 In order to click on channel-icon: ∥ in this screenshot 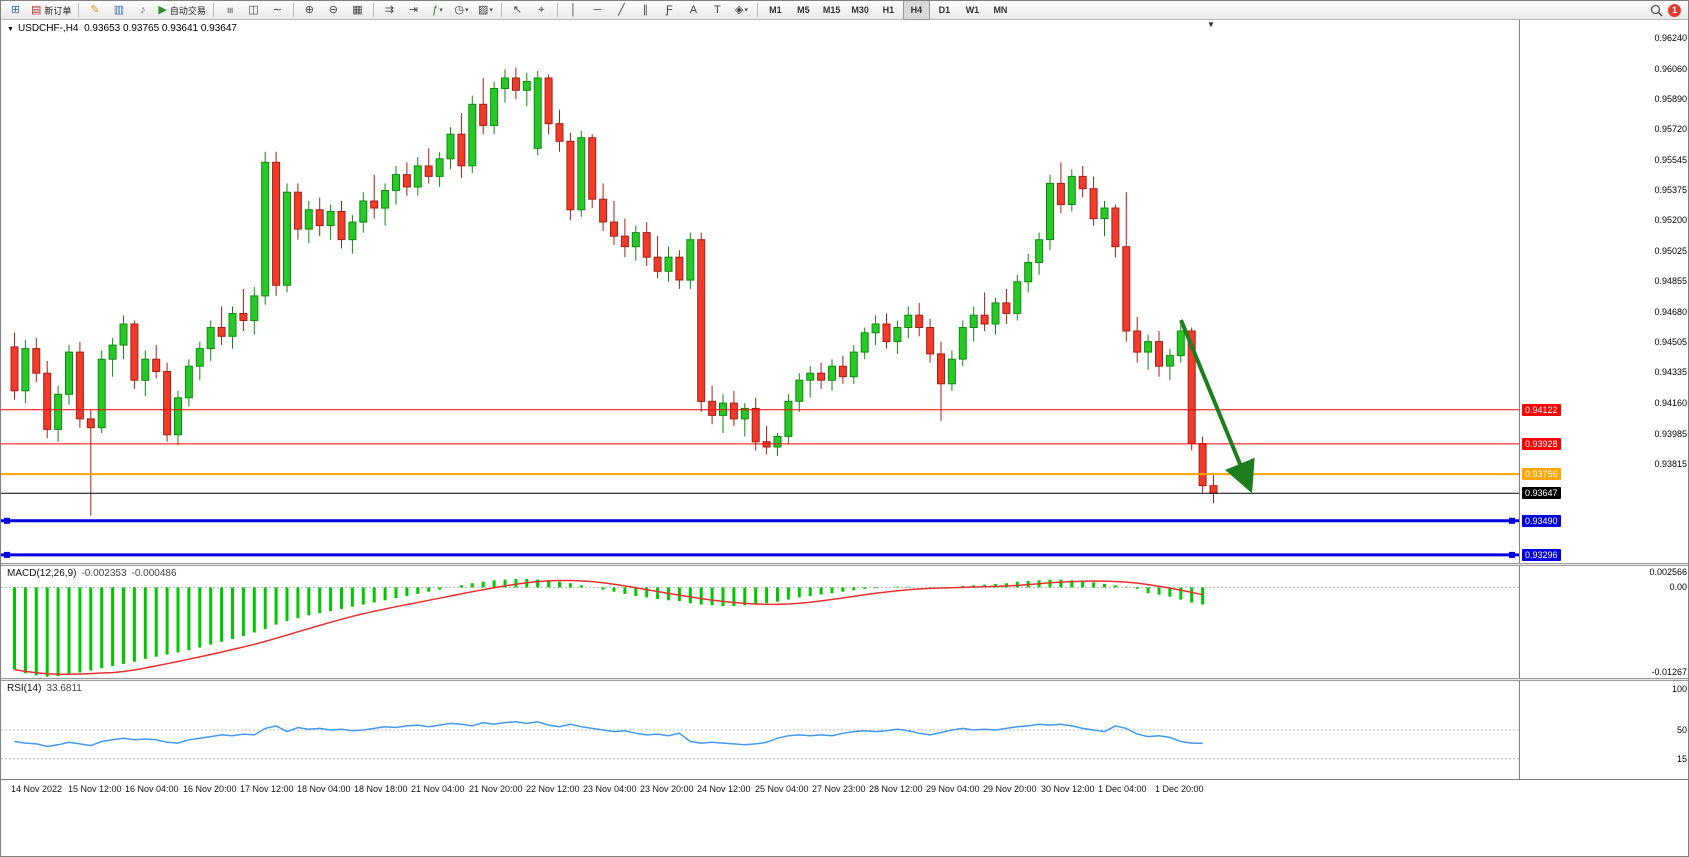, I will do `click(645, 9)`.